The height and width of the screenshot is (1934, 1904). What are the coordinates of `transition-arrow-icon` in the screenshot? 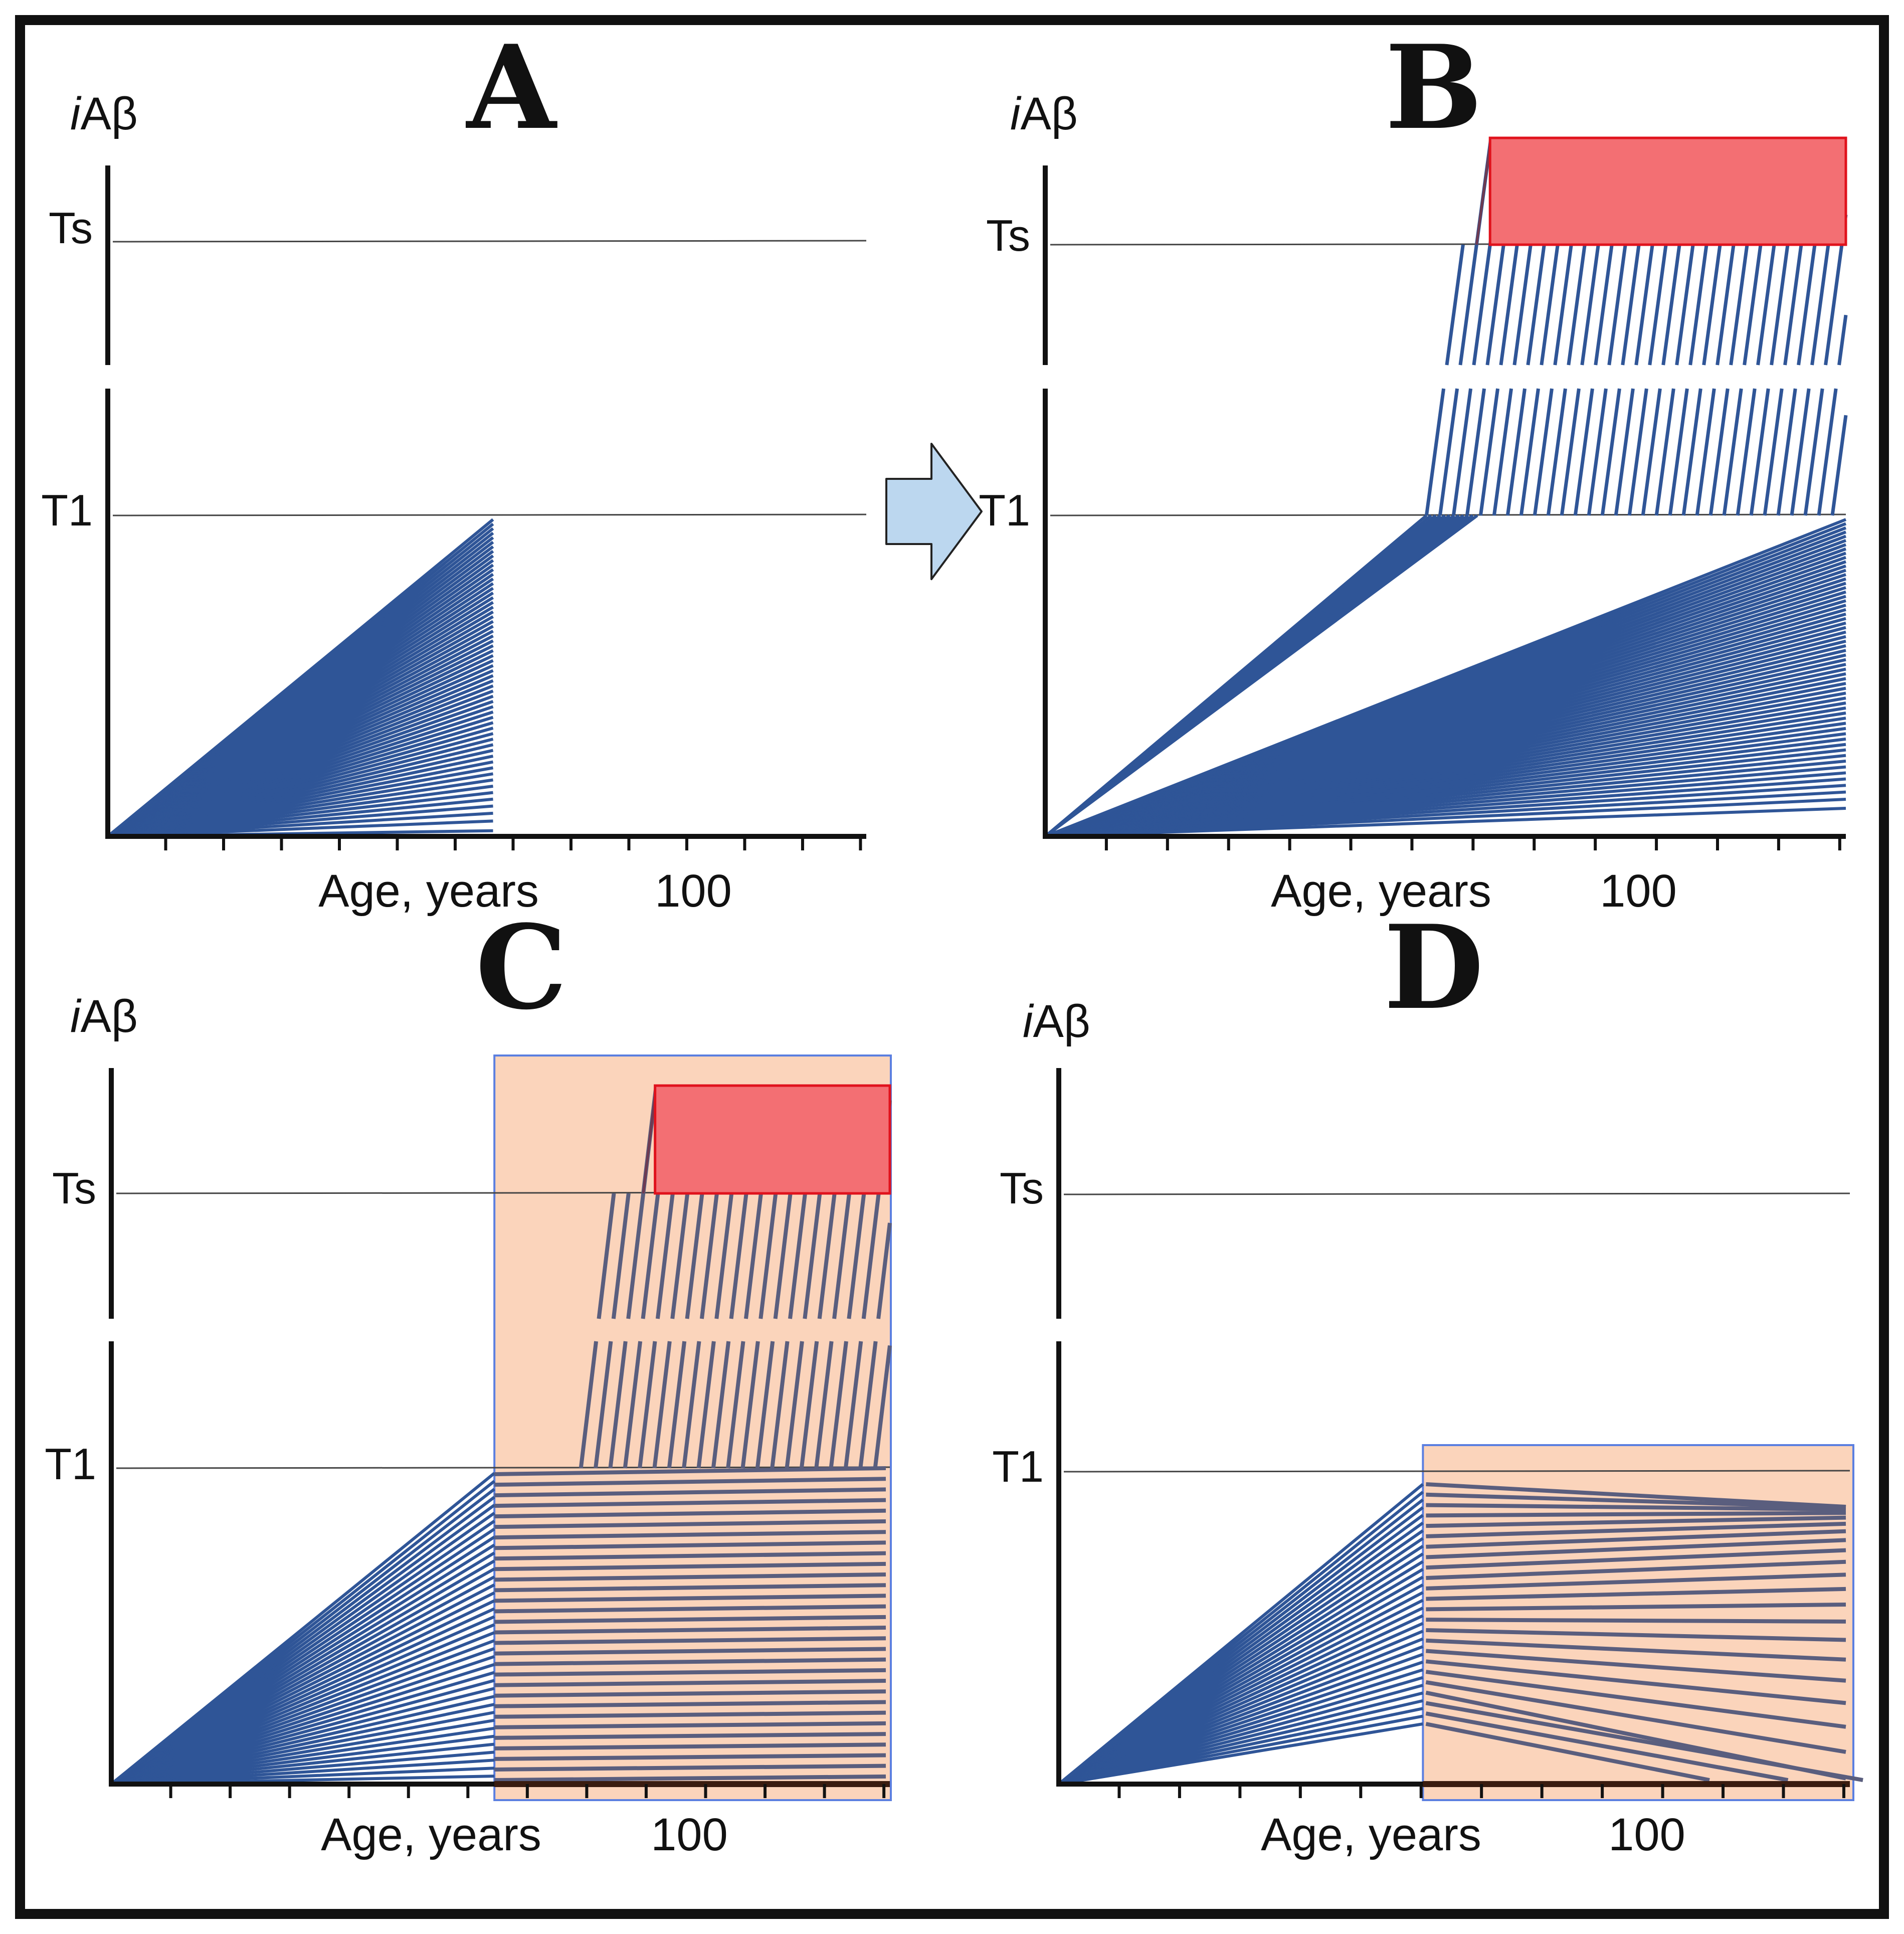 It's located at (934, 511).